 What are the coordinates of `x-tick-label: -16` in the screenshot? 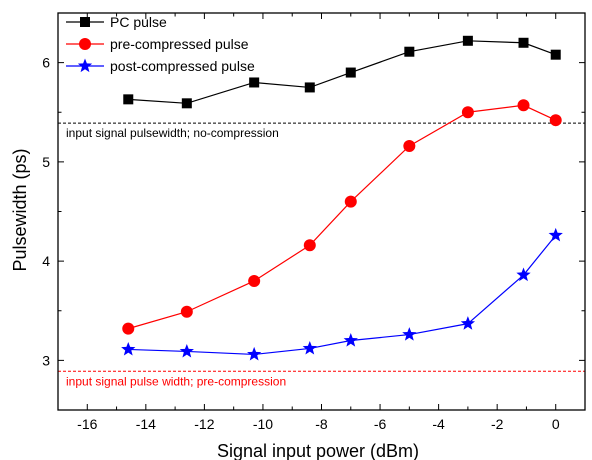 It's located at (87, 424).